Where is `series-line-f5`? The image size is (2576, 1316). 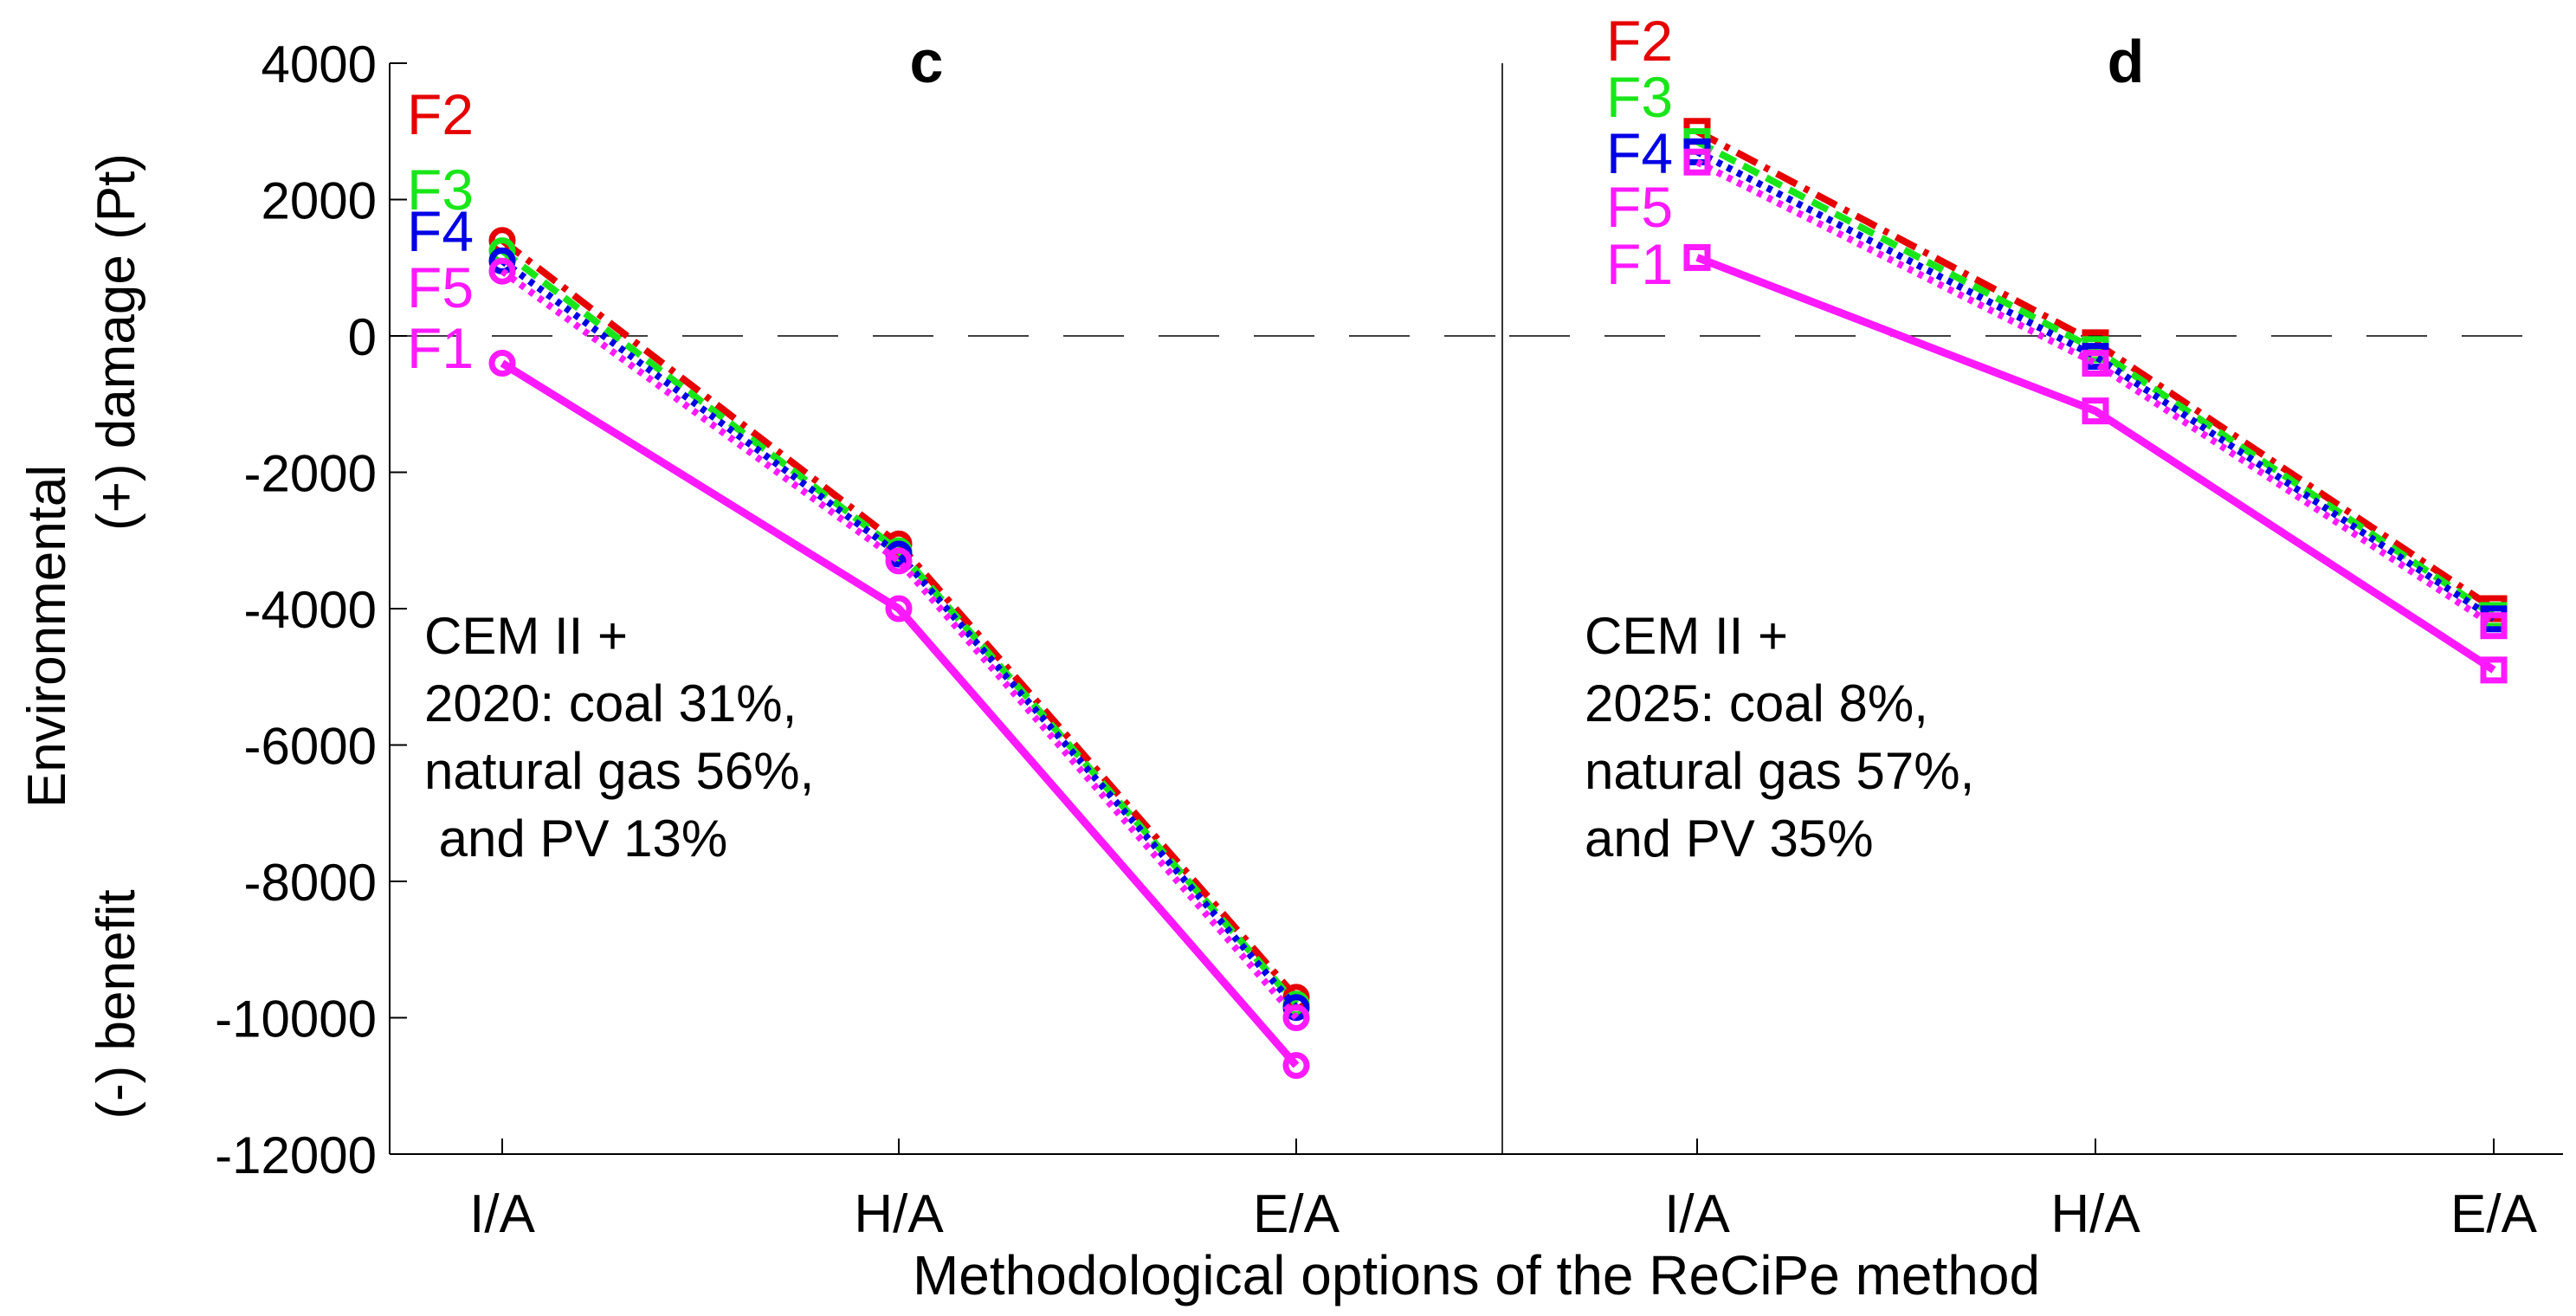 series-line-f5 is located at coordinates (2095, 393).